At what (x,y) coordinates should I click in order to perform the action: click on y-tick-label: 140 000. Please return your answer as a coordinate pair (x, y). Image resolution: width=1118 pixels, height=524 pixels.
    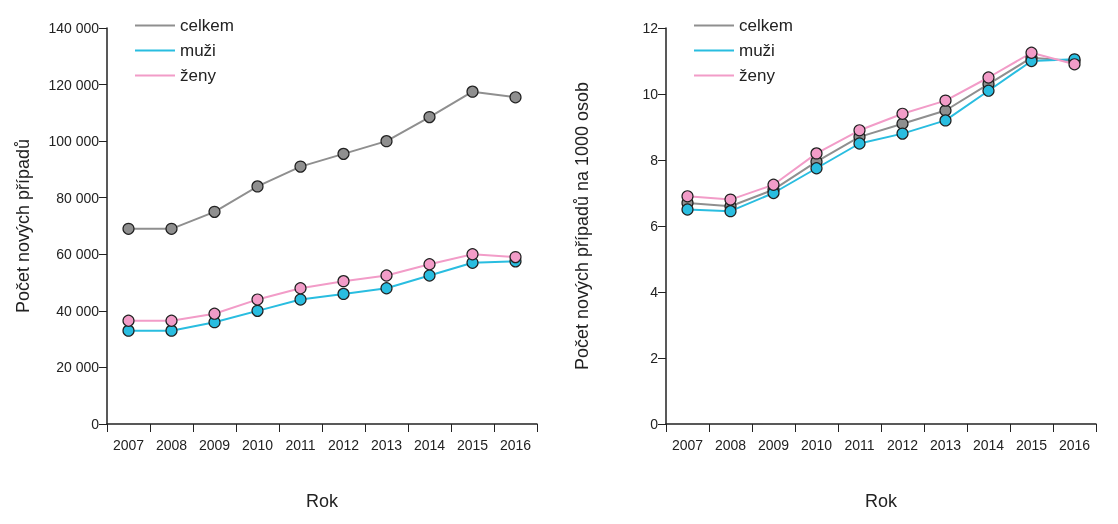
    Looking at the image, I should click on (74, 28).